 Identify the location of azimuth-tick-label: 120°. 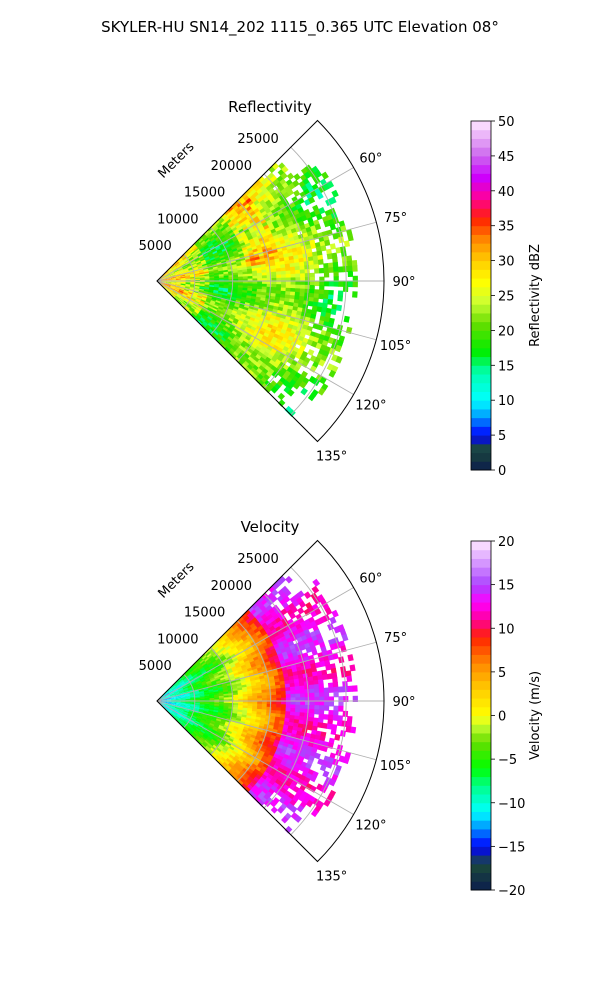
(370, 406).